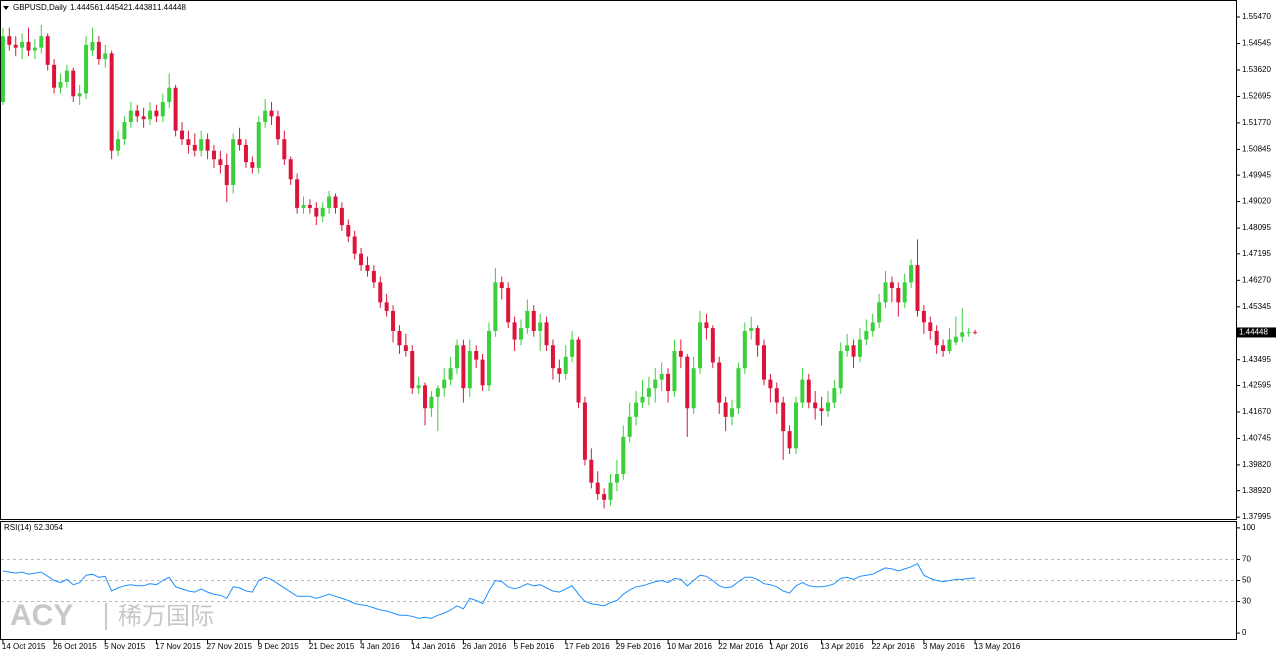  What do you see at coordinates (142, 7) in the screenshot?
I see `last-low: 1.44381` at bounding box center [142, 7].